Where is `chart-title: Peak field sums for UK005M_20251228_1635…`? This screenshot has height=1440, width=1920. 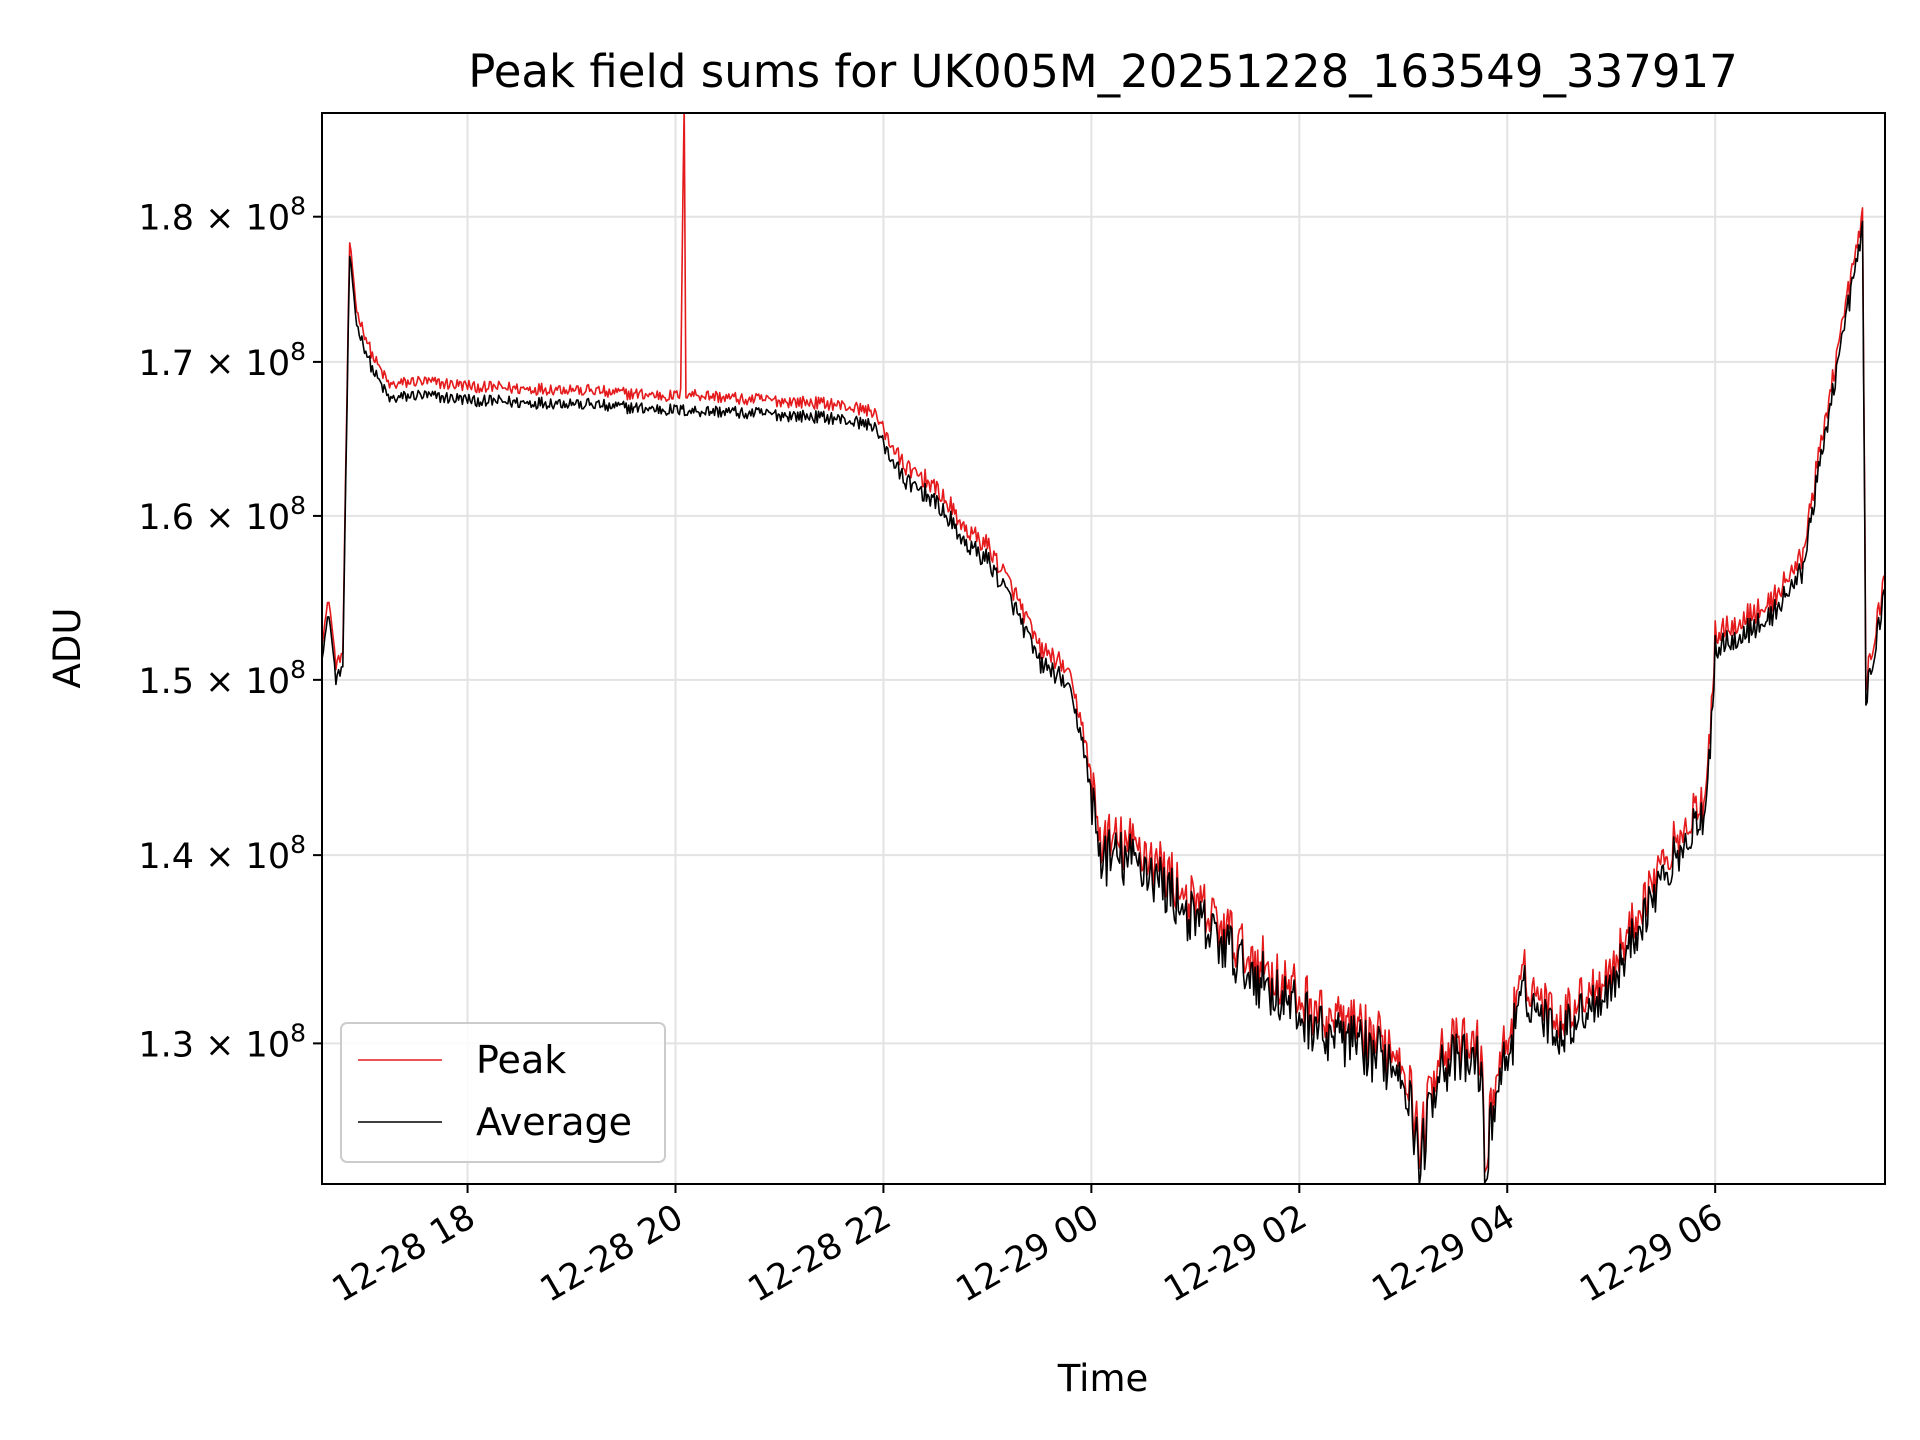
chart-title: Peak field sums for UK005M_20251228_1635… is located at coordinates (1103, 71).